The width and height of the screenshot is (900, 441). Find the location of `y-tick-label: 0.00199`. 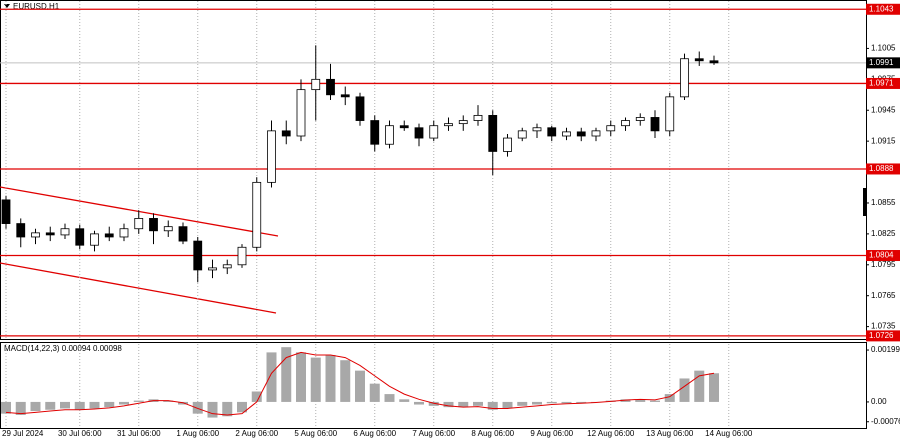

y-tick-label: 0.00199 is located at coordinates (885, 349).